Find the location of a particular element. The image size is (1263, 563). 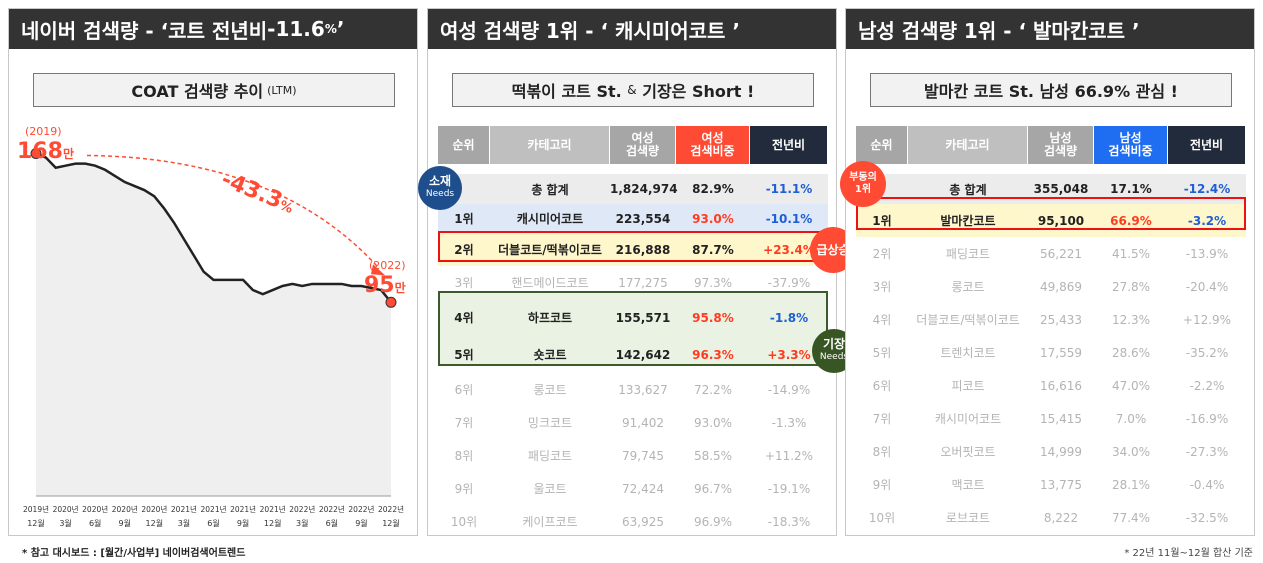

x-tick-label-year: 2019년 is located at coordinates (36, 509).